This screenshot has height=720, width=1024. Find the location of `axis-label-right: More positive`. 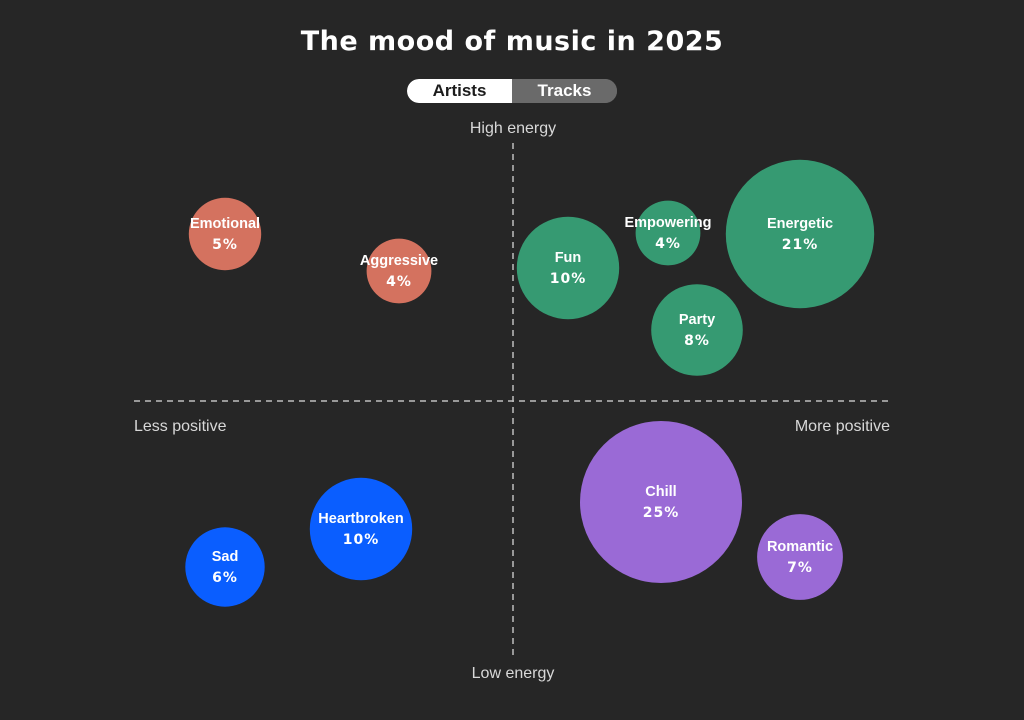

axis-label-right: More positive is located at coordinates (842, 426).